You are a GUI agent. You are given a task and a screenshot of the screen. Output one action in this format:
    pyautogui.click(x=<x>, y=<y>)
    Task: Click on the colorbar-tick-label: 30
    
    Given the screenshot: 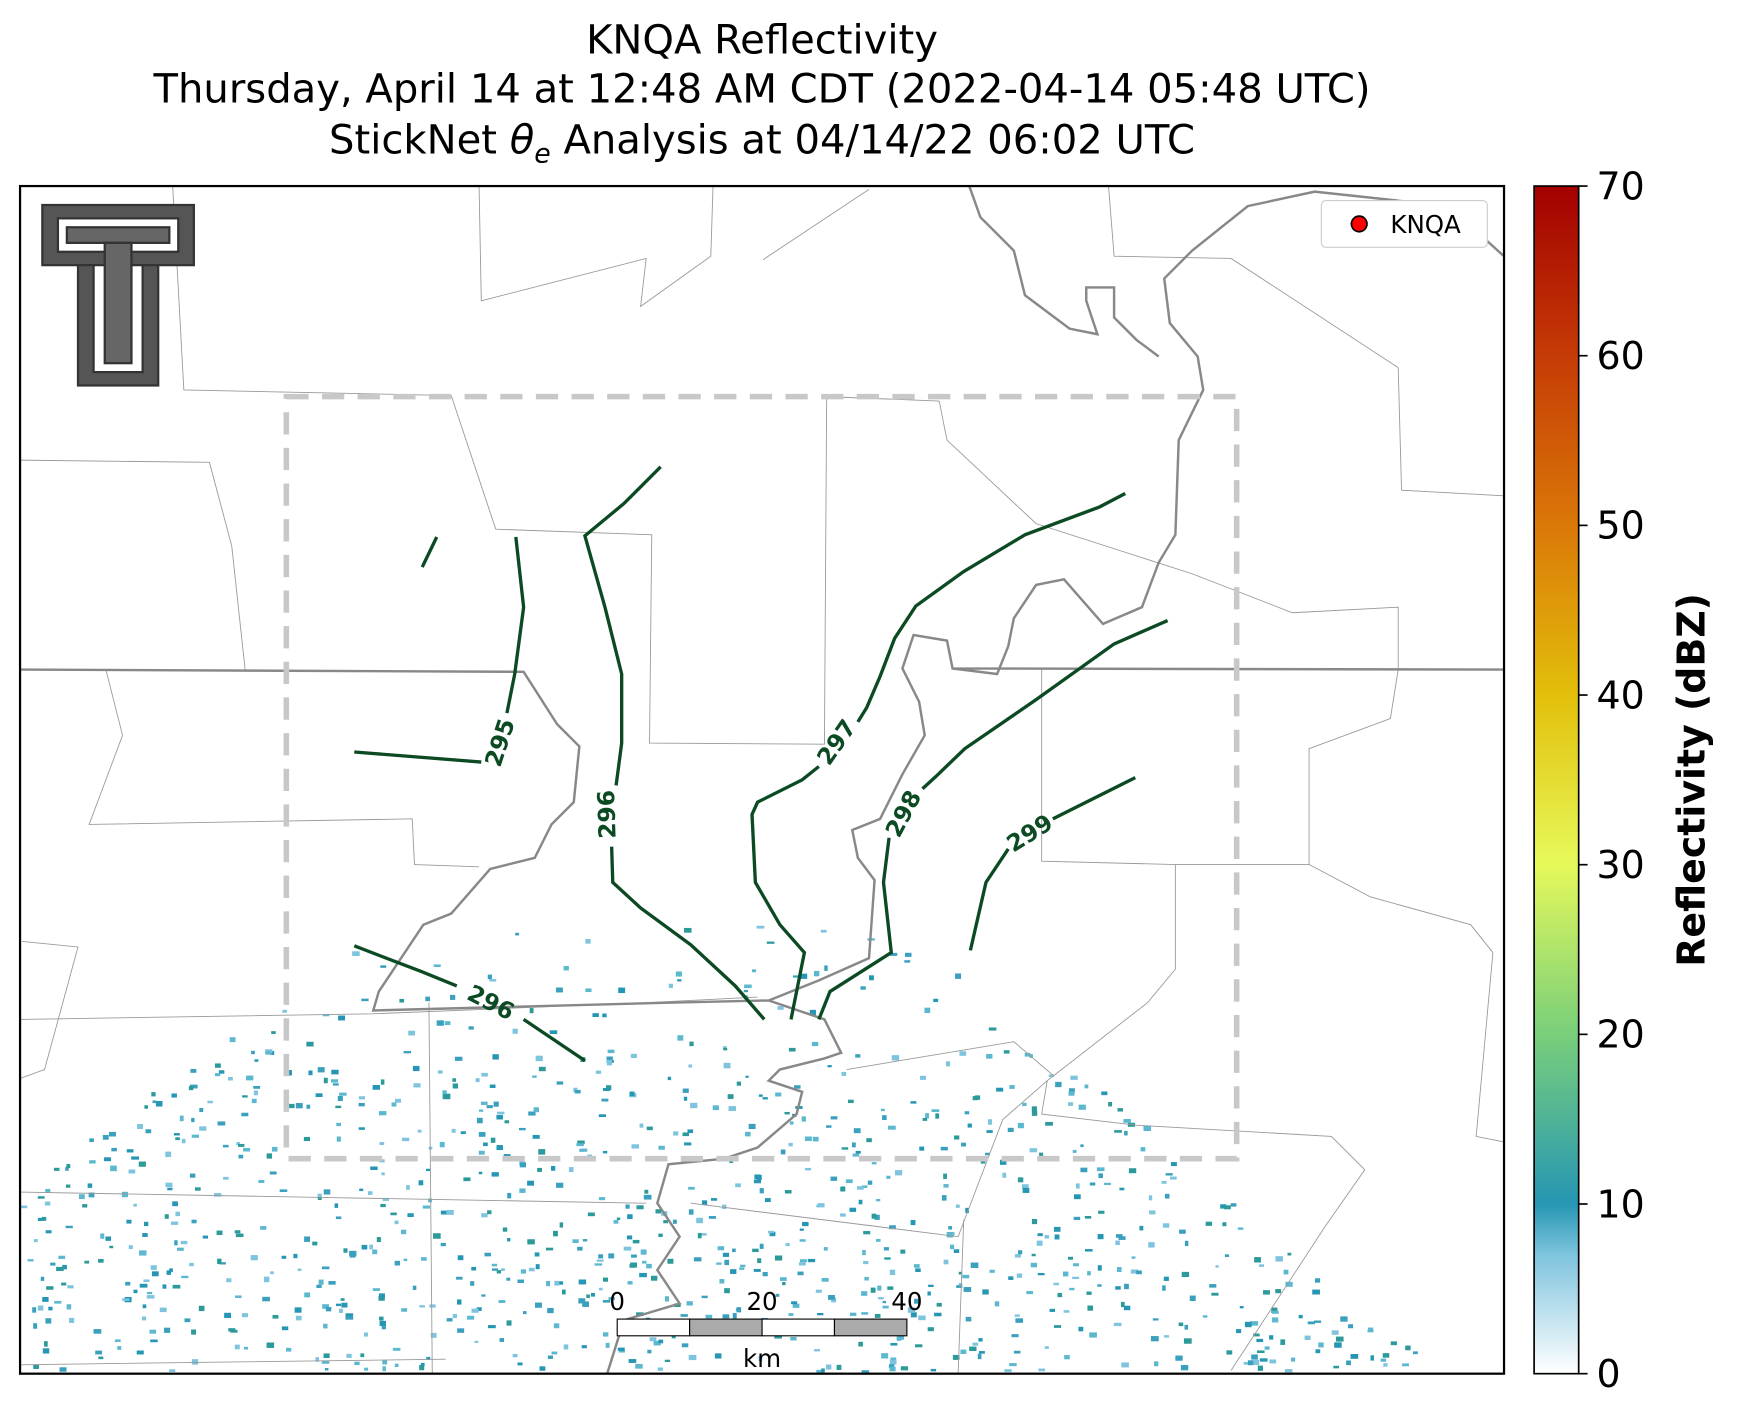 What is the action you would take?
    pyautogui.click(x=1621, y=865)
    